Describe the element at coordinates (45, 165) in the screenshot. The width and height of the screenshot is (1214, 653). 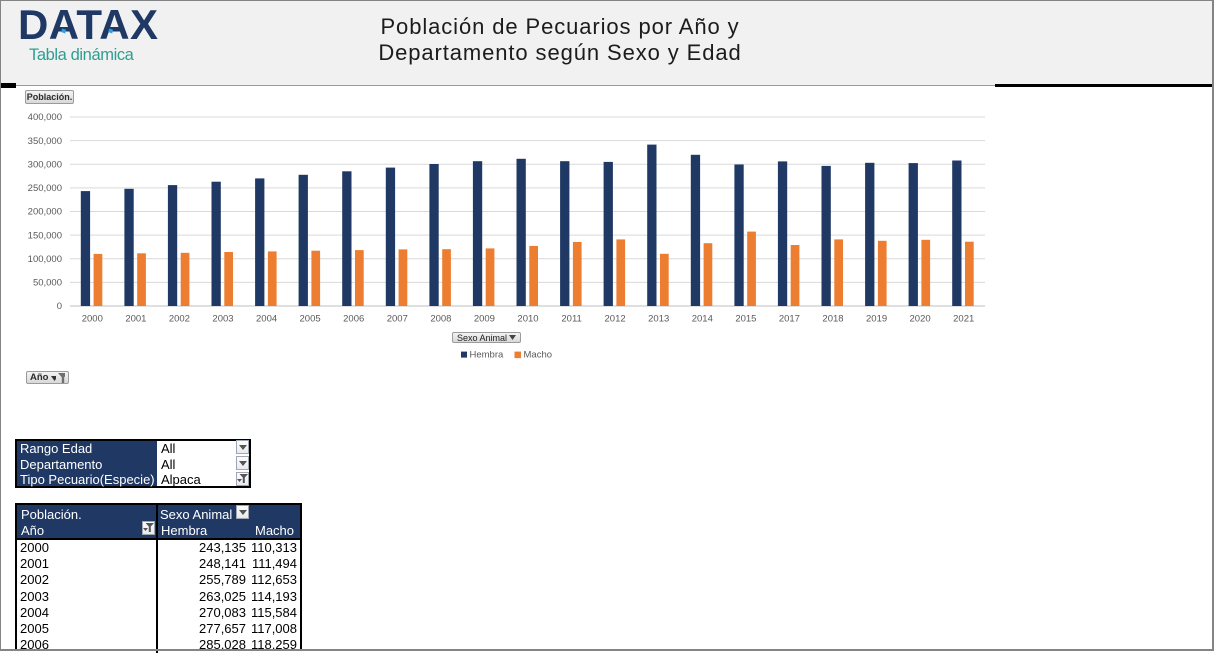
I see `svg-text: 300,000` at that location.